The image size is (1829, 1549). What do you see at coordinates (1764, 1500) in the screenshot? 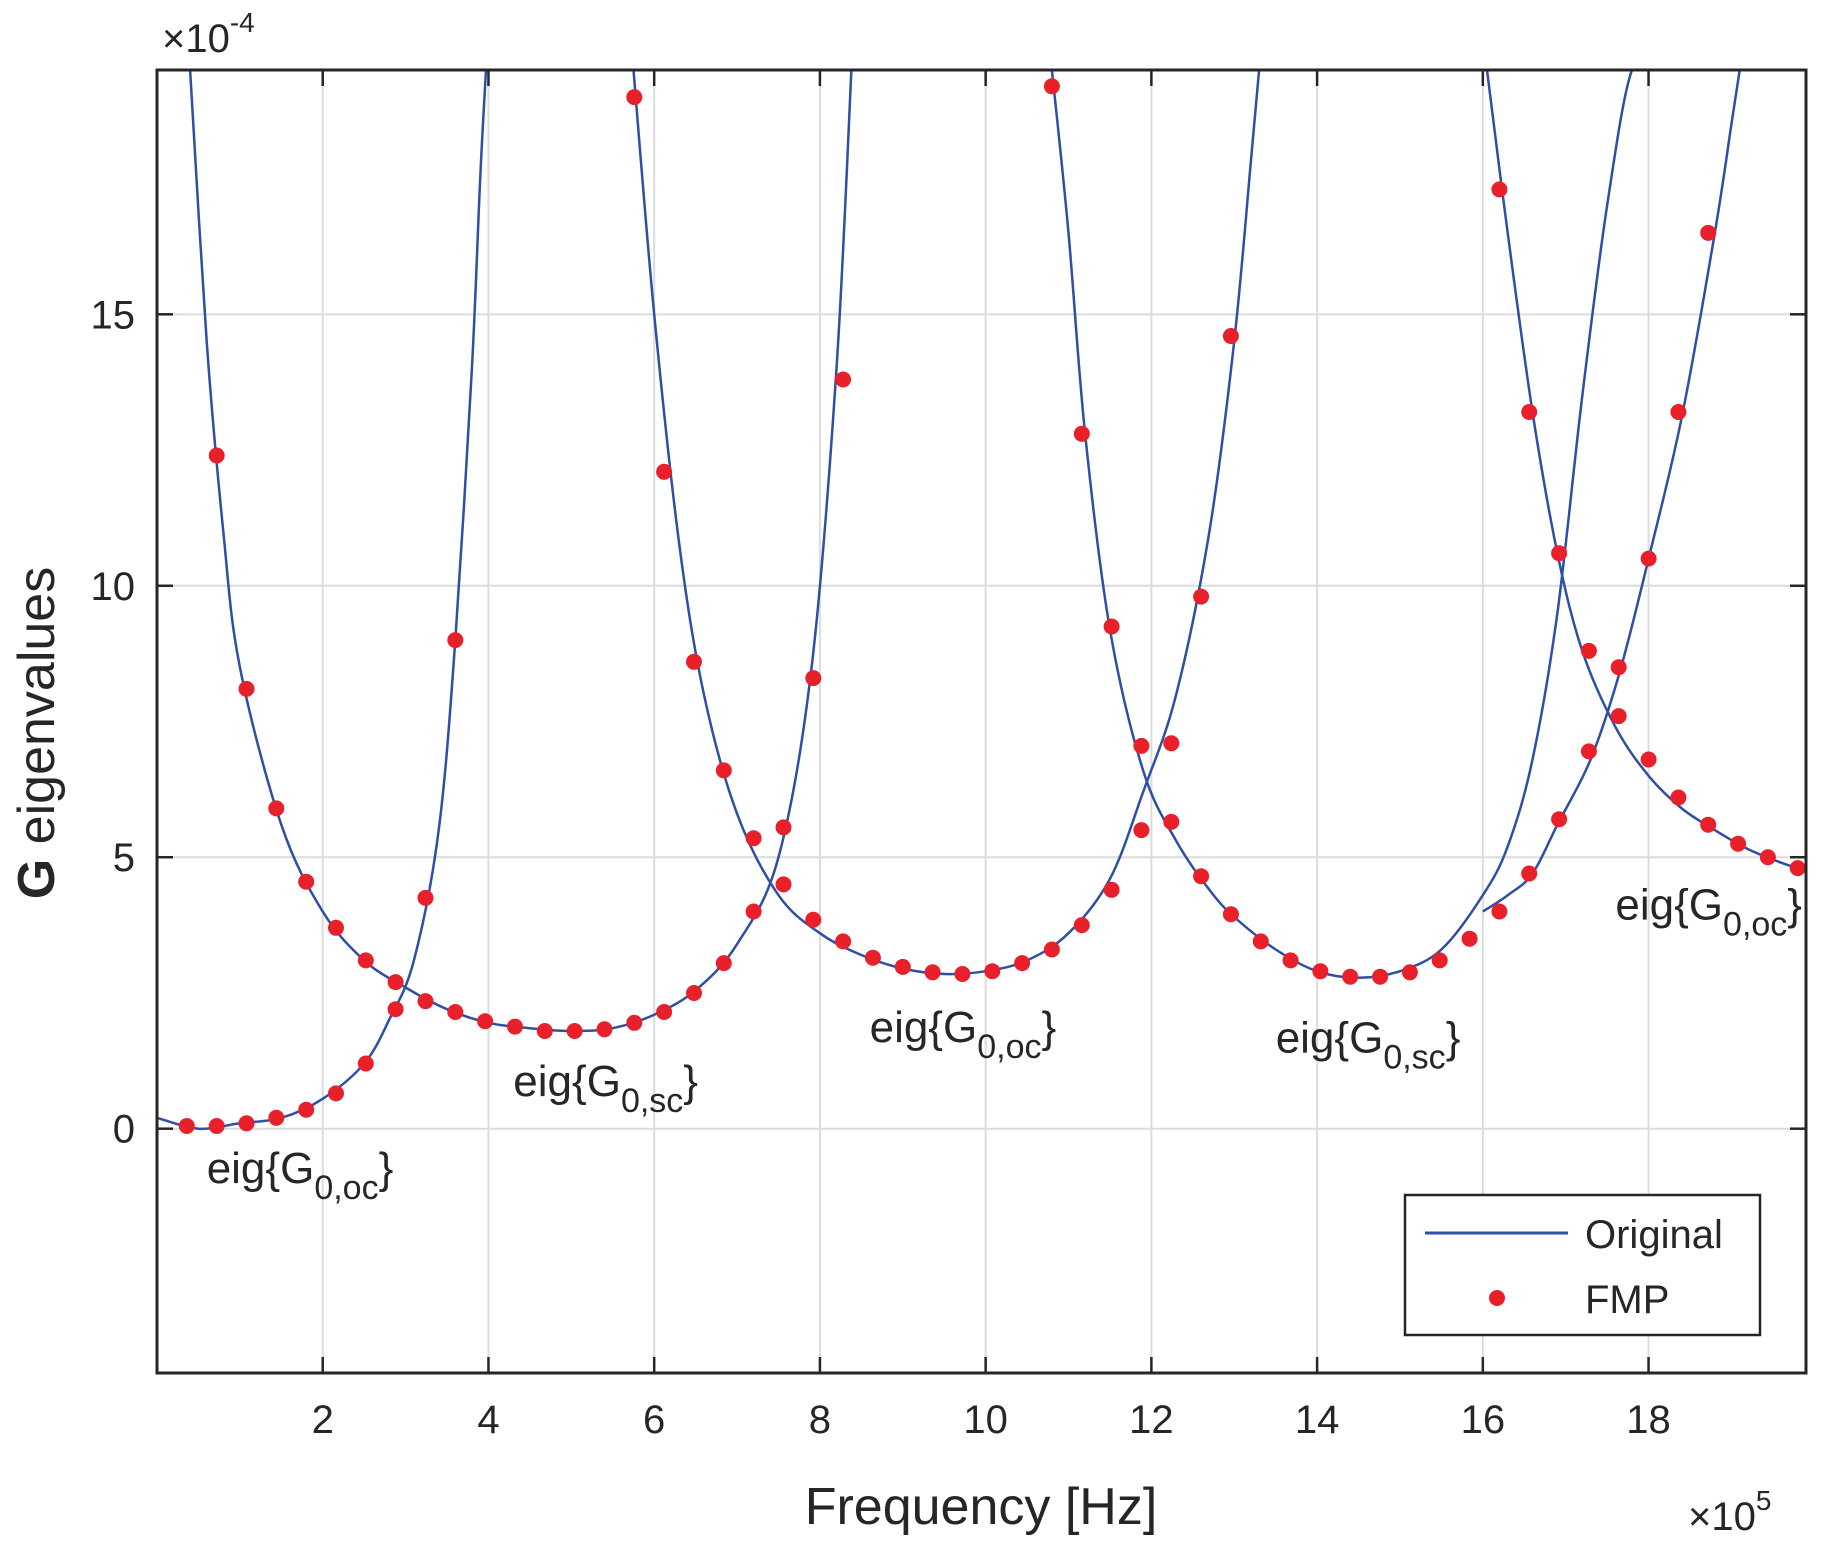
I see `x-scale-exponent: 5` at bounding box center [1764, 1500].